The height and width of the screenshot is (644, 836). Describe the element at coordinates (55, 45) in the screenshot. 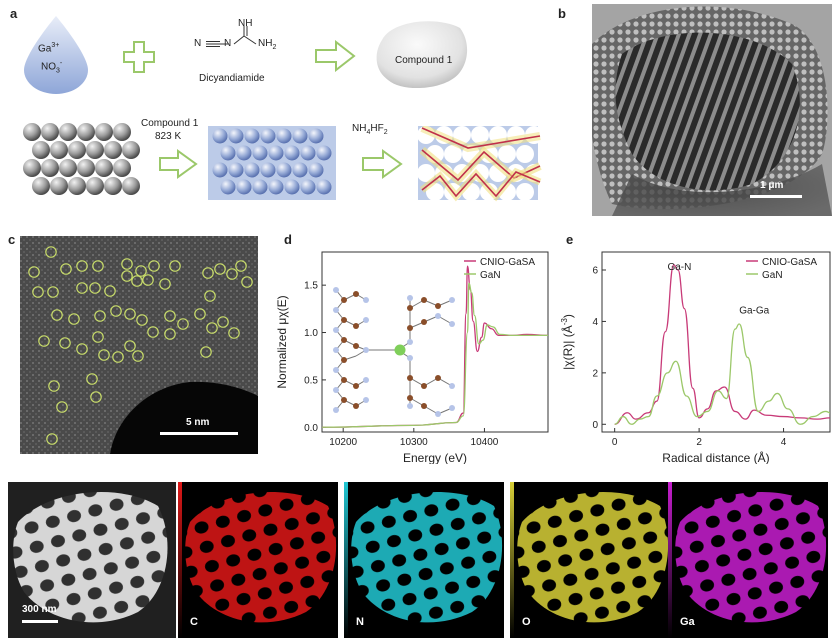

I see `ion-ga-charge: 3+` at that location.